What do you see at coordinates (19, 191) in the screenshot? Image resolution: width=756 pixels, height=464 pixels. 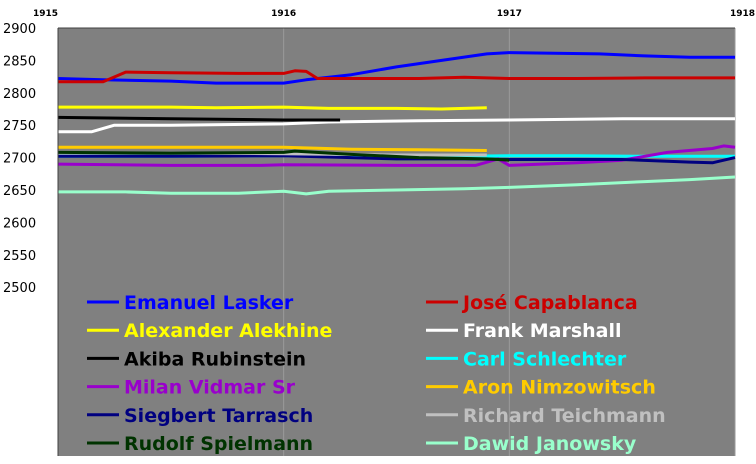 I see `y-tick-label: 2650` at bounding box center [19, 191].